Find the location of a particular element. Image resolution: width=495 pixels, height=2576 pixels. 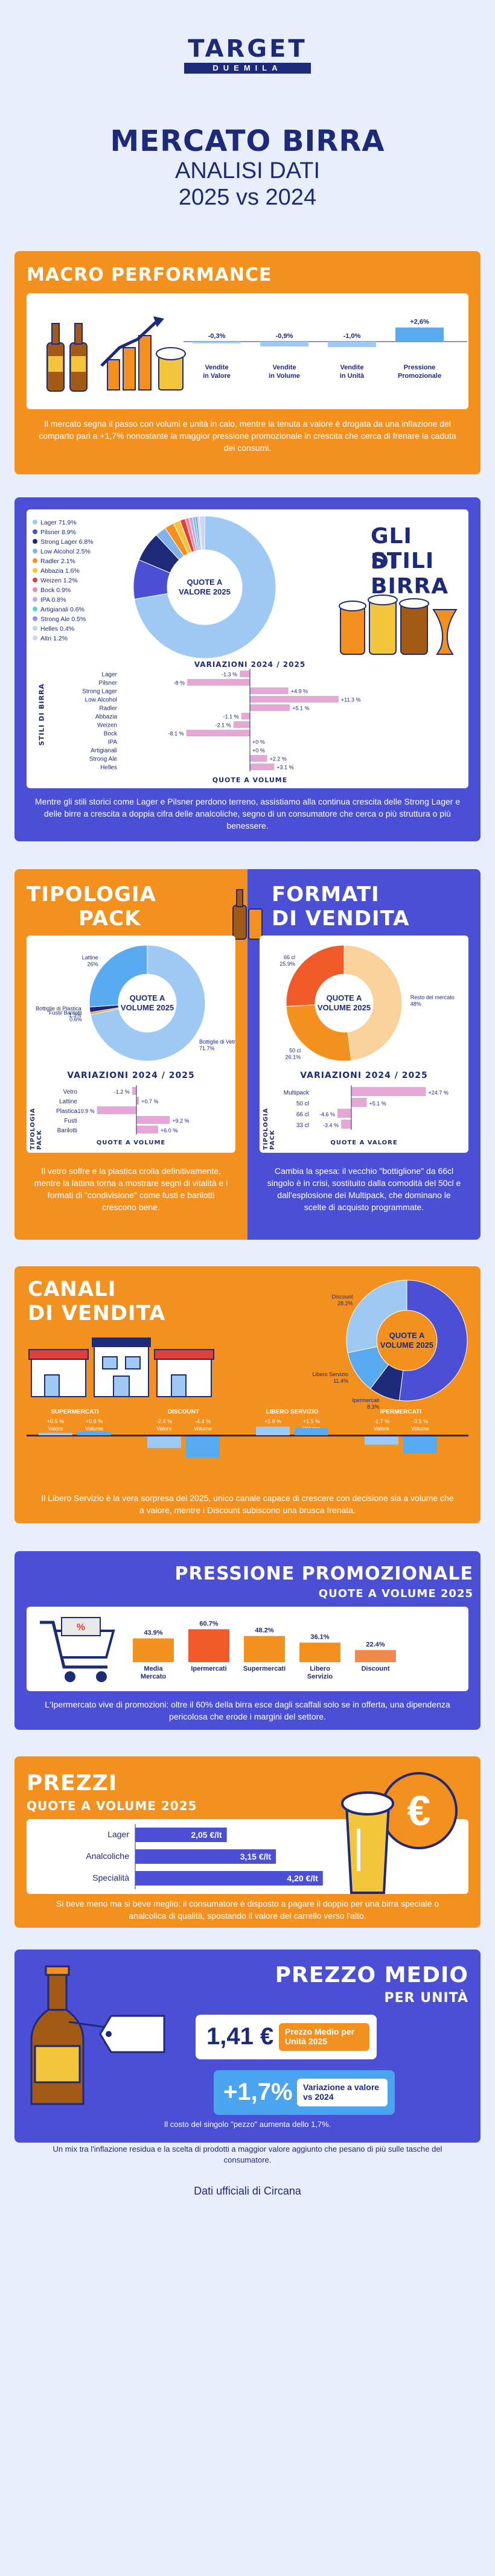

pressione-category-libero-servizio-2: Servizio is located at coordinates (320, 1676).